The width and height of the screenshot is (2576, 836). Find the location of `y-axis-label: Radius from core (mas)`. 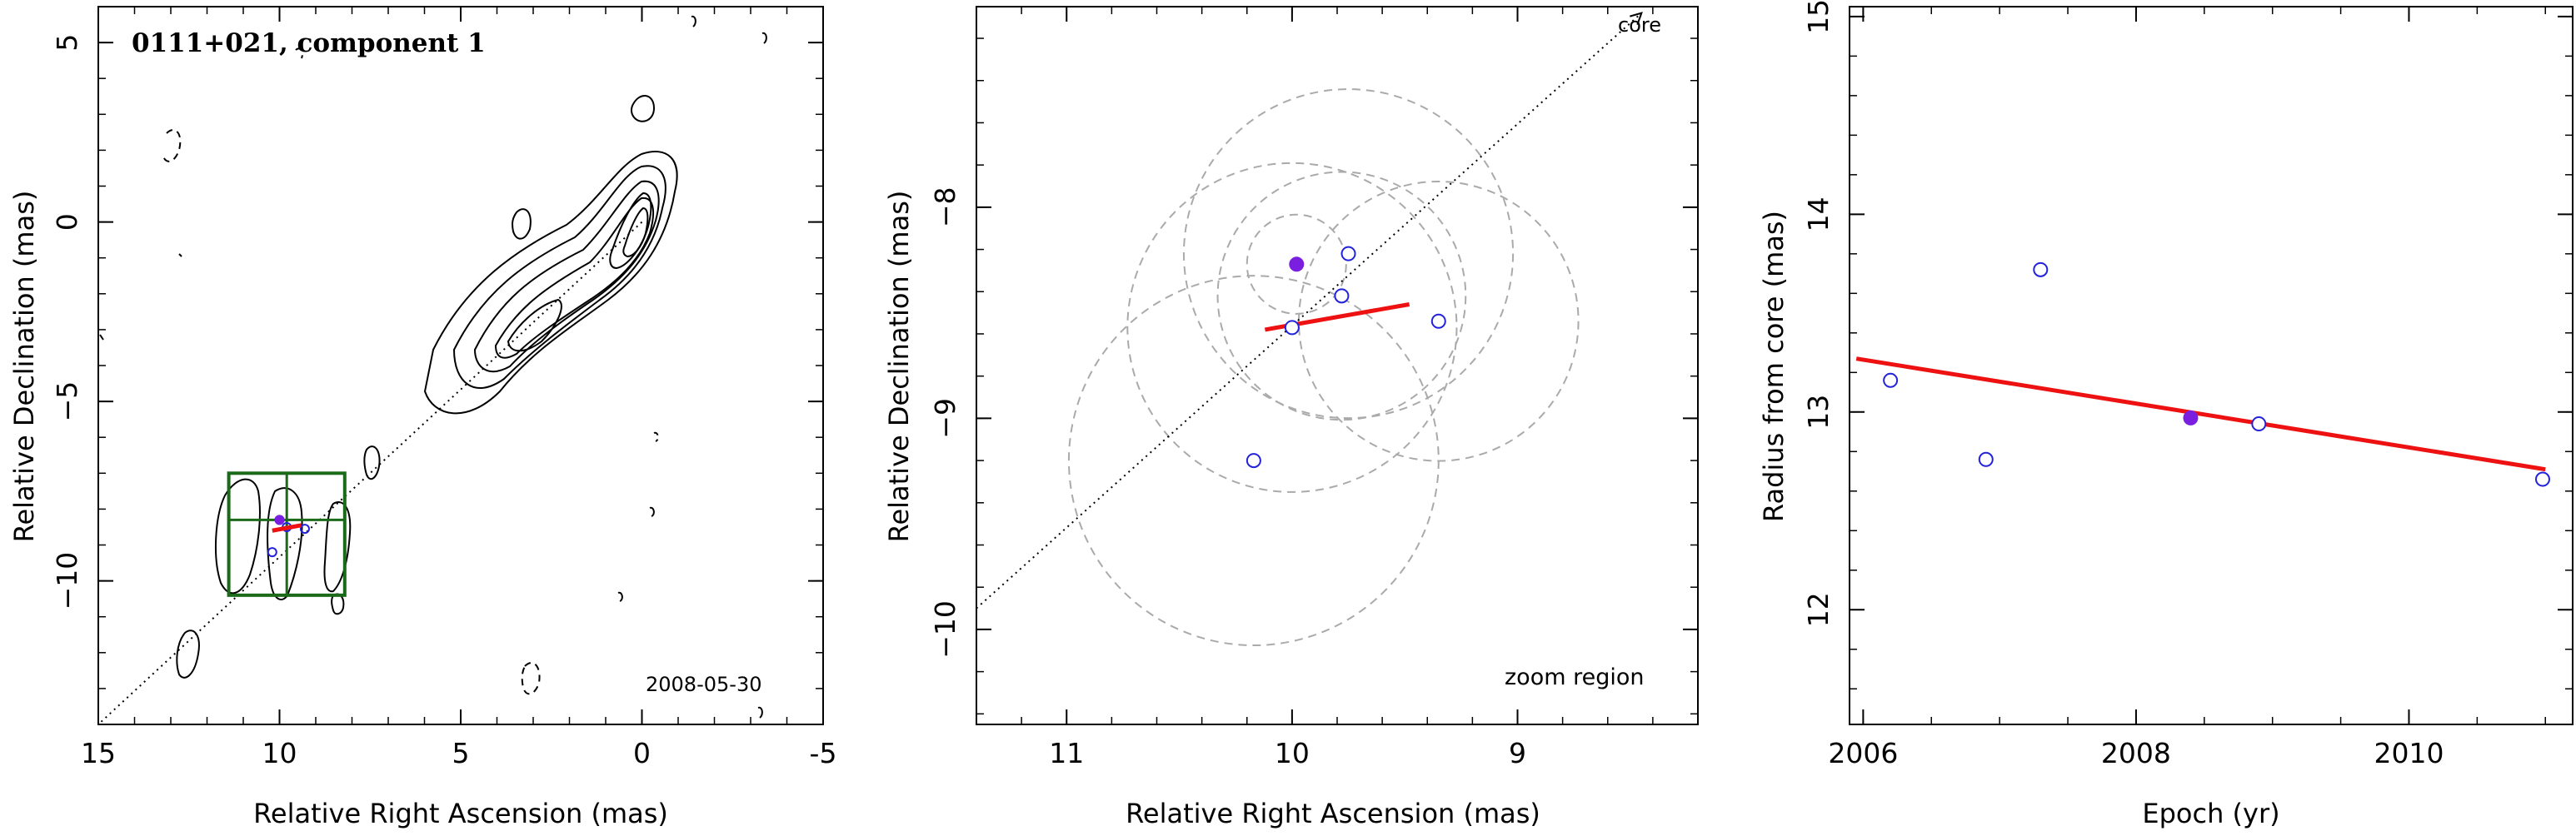

y-axis-label: Radius from core (mas) is located at coordinates (1774, 366).